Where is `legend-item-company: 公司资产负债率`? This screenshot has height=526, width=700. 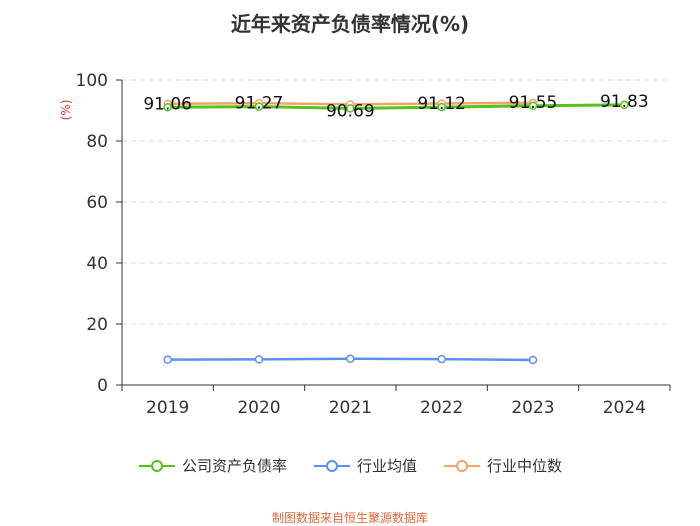
legend-item-company: 公司资产负债率 is located at coordinates (212, 465).